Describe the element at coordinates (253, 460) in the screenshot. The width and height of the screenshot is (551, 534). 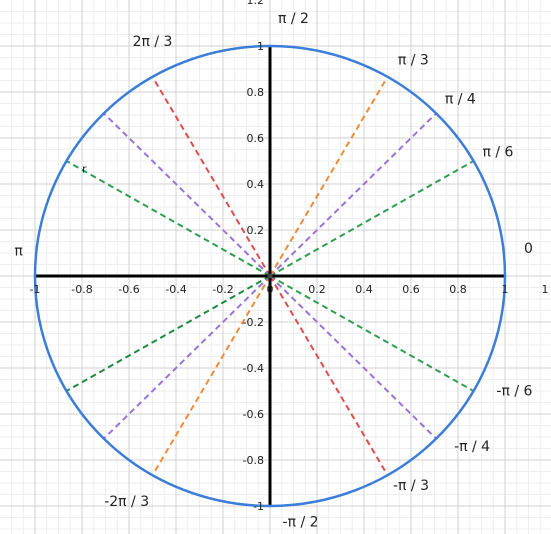
I see `y-tick-label: -0.8` at that location.